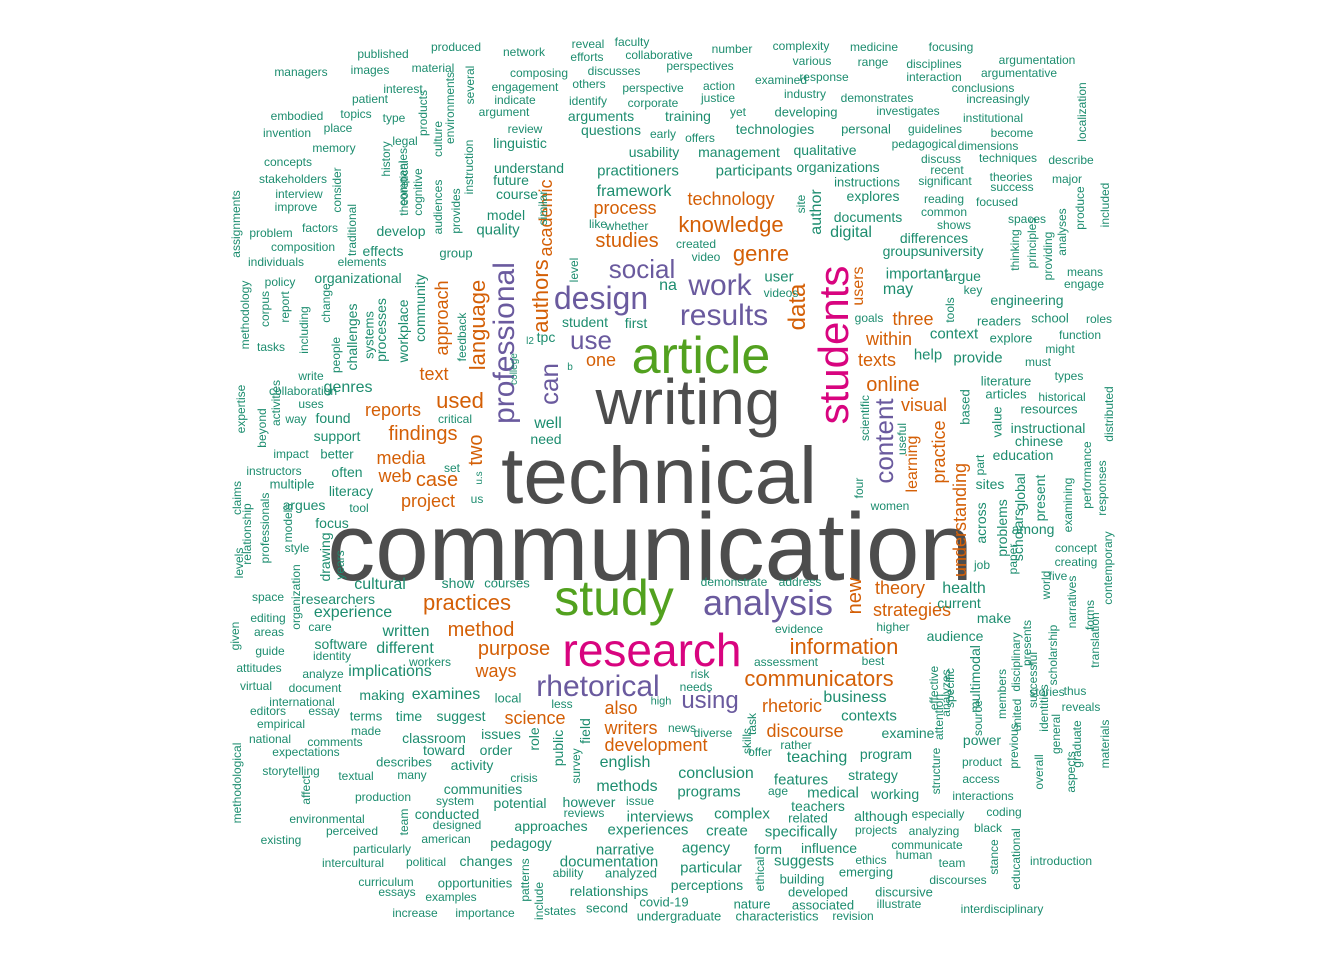 This screenshot has height=960, width=1344. Describe the element at coordinates (775, 129) in the screenshot. I see `word-technologies: technologies` at that location.